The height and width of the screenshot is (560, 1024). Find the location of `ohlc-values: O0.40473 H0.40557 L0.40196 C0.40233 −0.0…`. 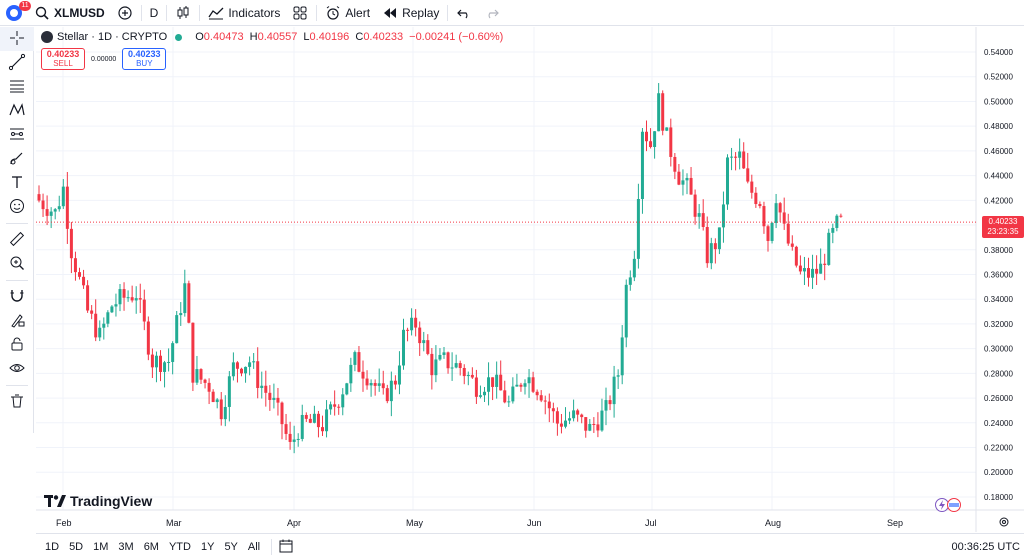

ohlc-values: O0.40473 H0.40557 L0.40196 C0.40233 −0.0… is located at coordinates (347, 37).